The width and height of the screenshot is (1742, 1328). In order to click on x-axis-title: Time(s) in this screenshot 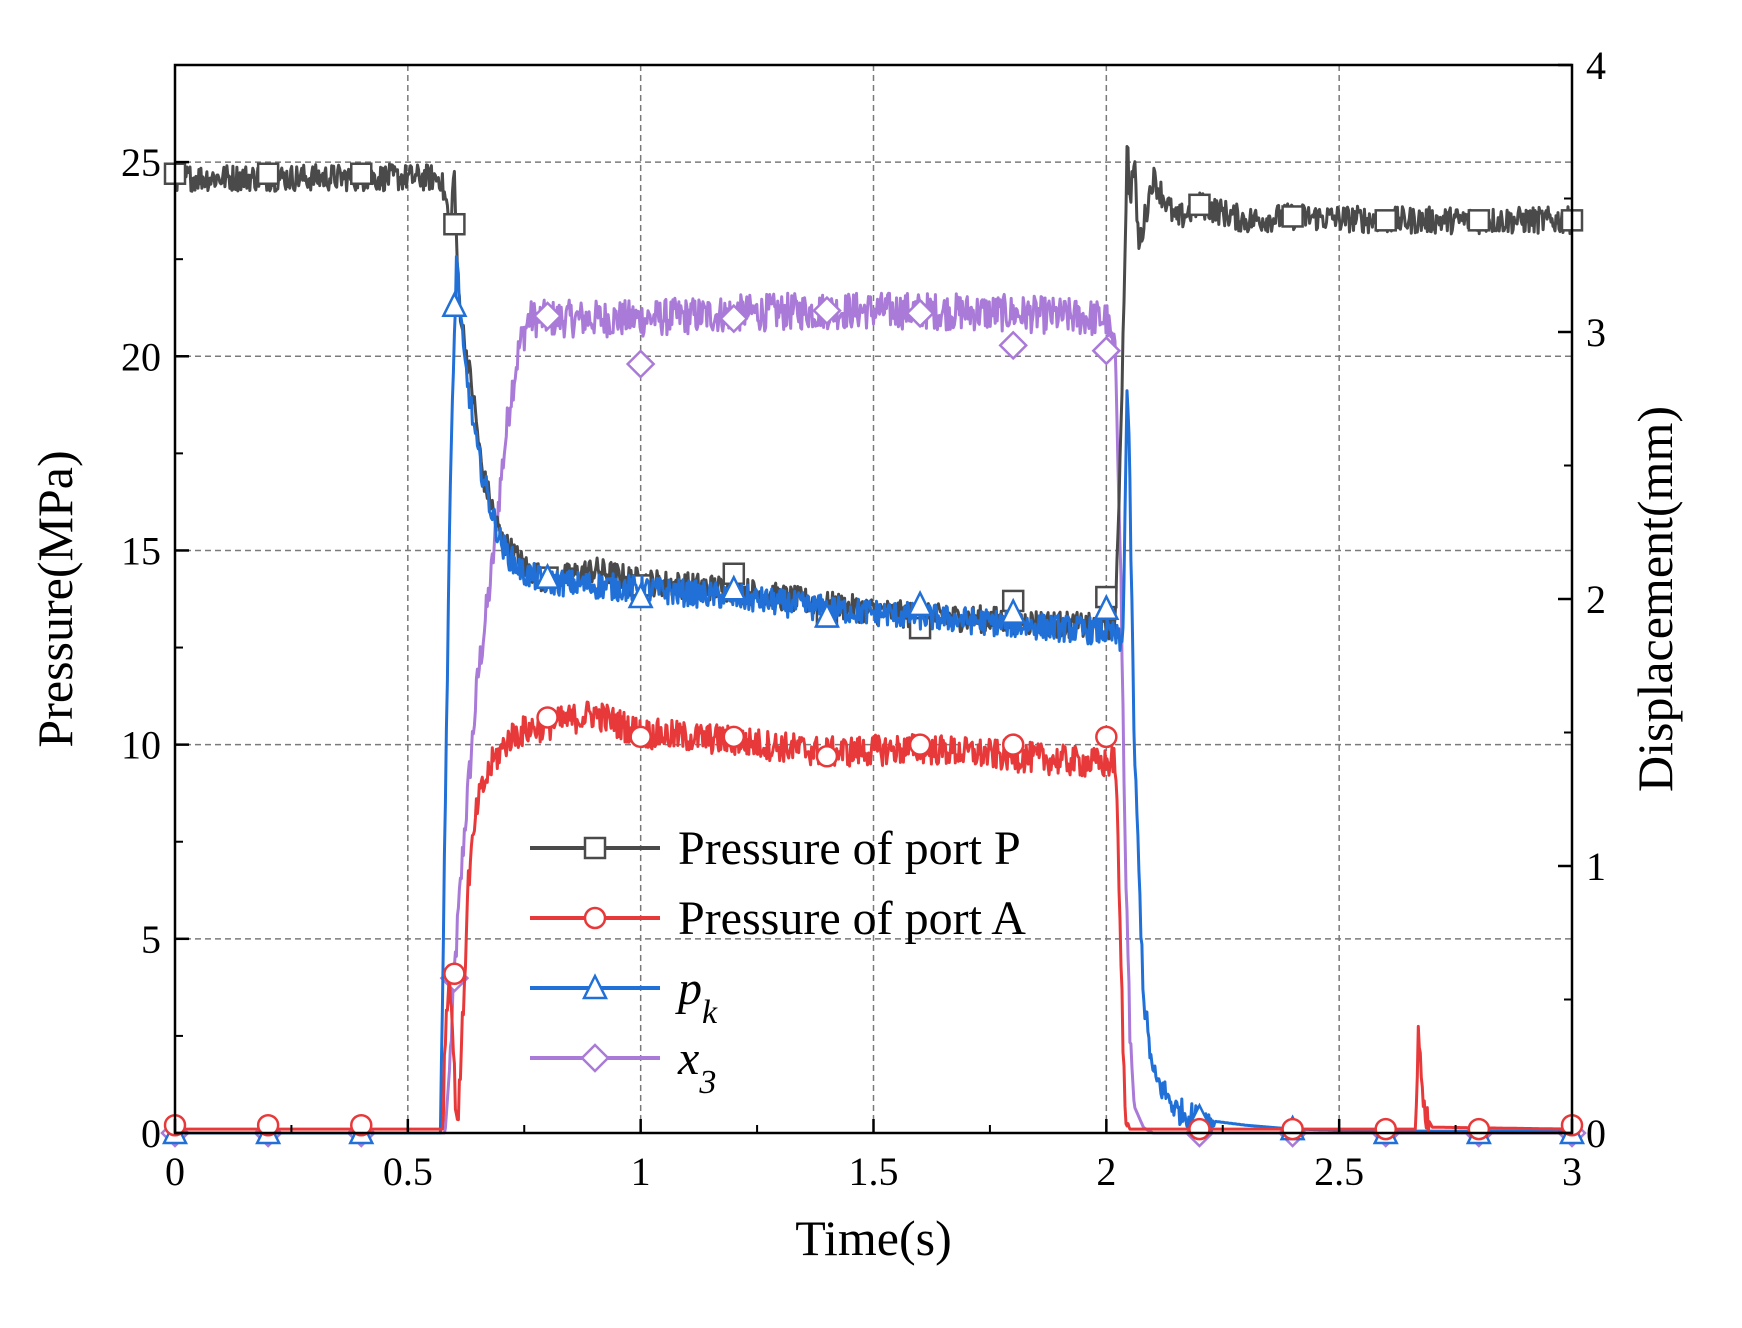, I will do `click(873, 1238)`.